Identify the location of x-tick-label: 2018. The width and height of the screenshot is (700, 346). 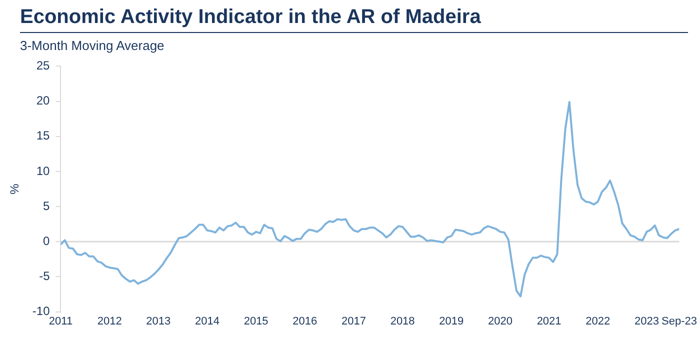
(402, 321).